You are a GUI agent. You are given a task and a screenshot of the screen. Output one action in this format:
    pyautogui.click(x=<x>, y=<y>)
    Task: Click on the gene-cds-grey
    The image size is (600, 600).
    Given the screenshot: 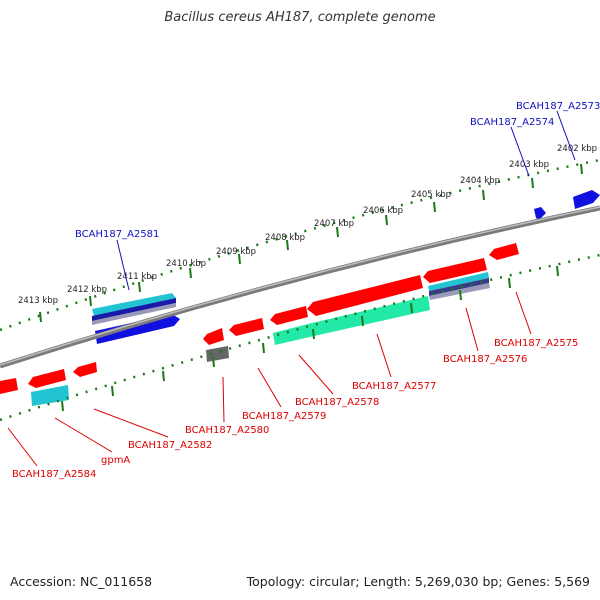 What is the action you would take?
    pyautogui.click(x=134, y=314)
    